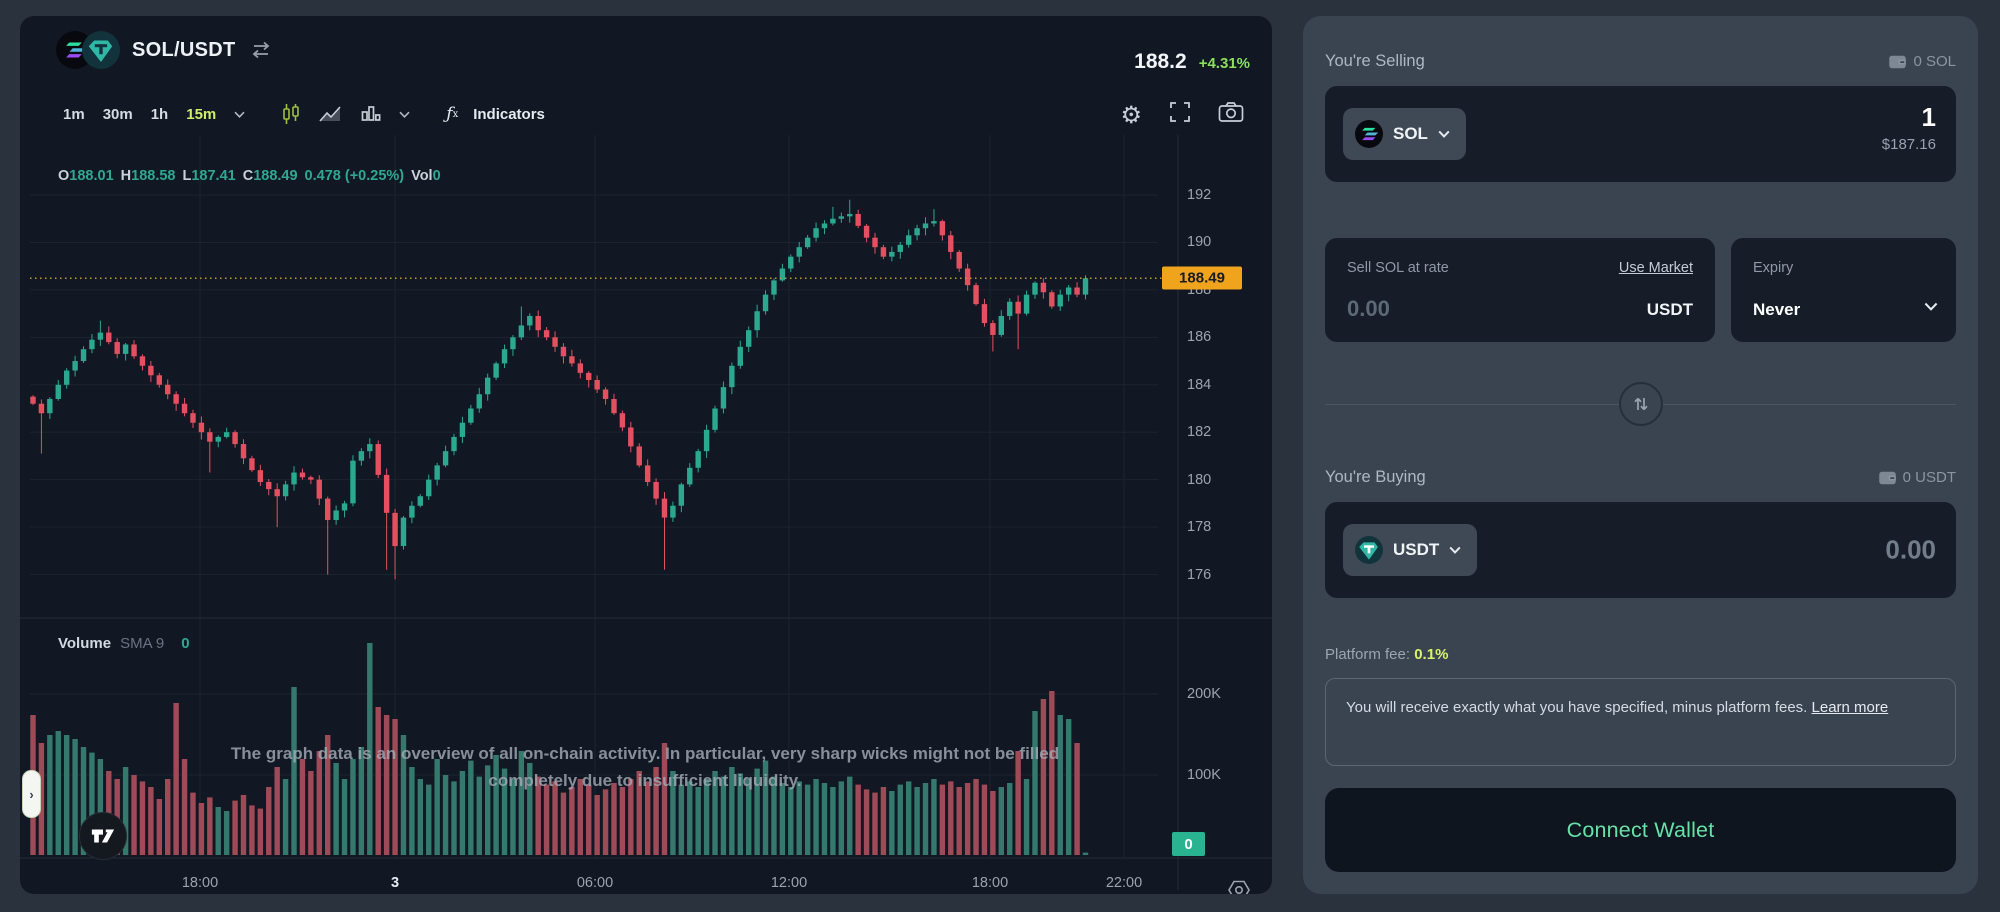 This screenshot has width=2000, height=912. I want to click on price-tick-label: 182, so click(1199, 432).